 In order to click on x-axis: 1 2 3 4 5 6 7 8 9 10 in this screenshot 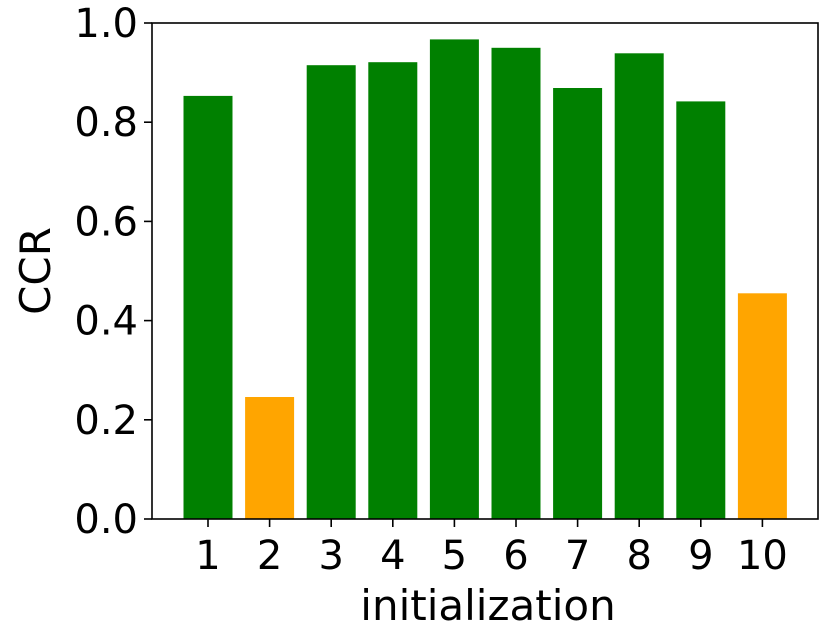, I will do `click(491, 549)`.